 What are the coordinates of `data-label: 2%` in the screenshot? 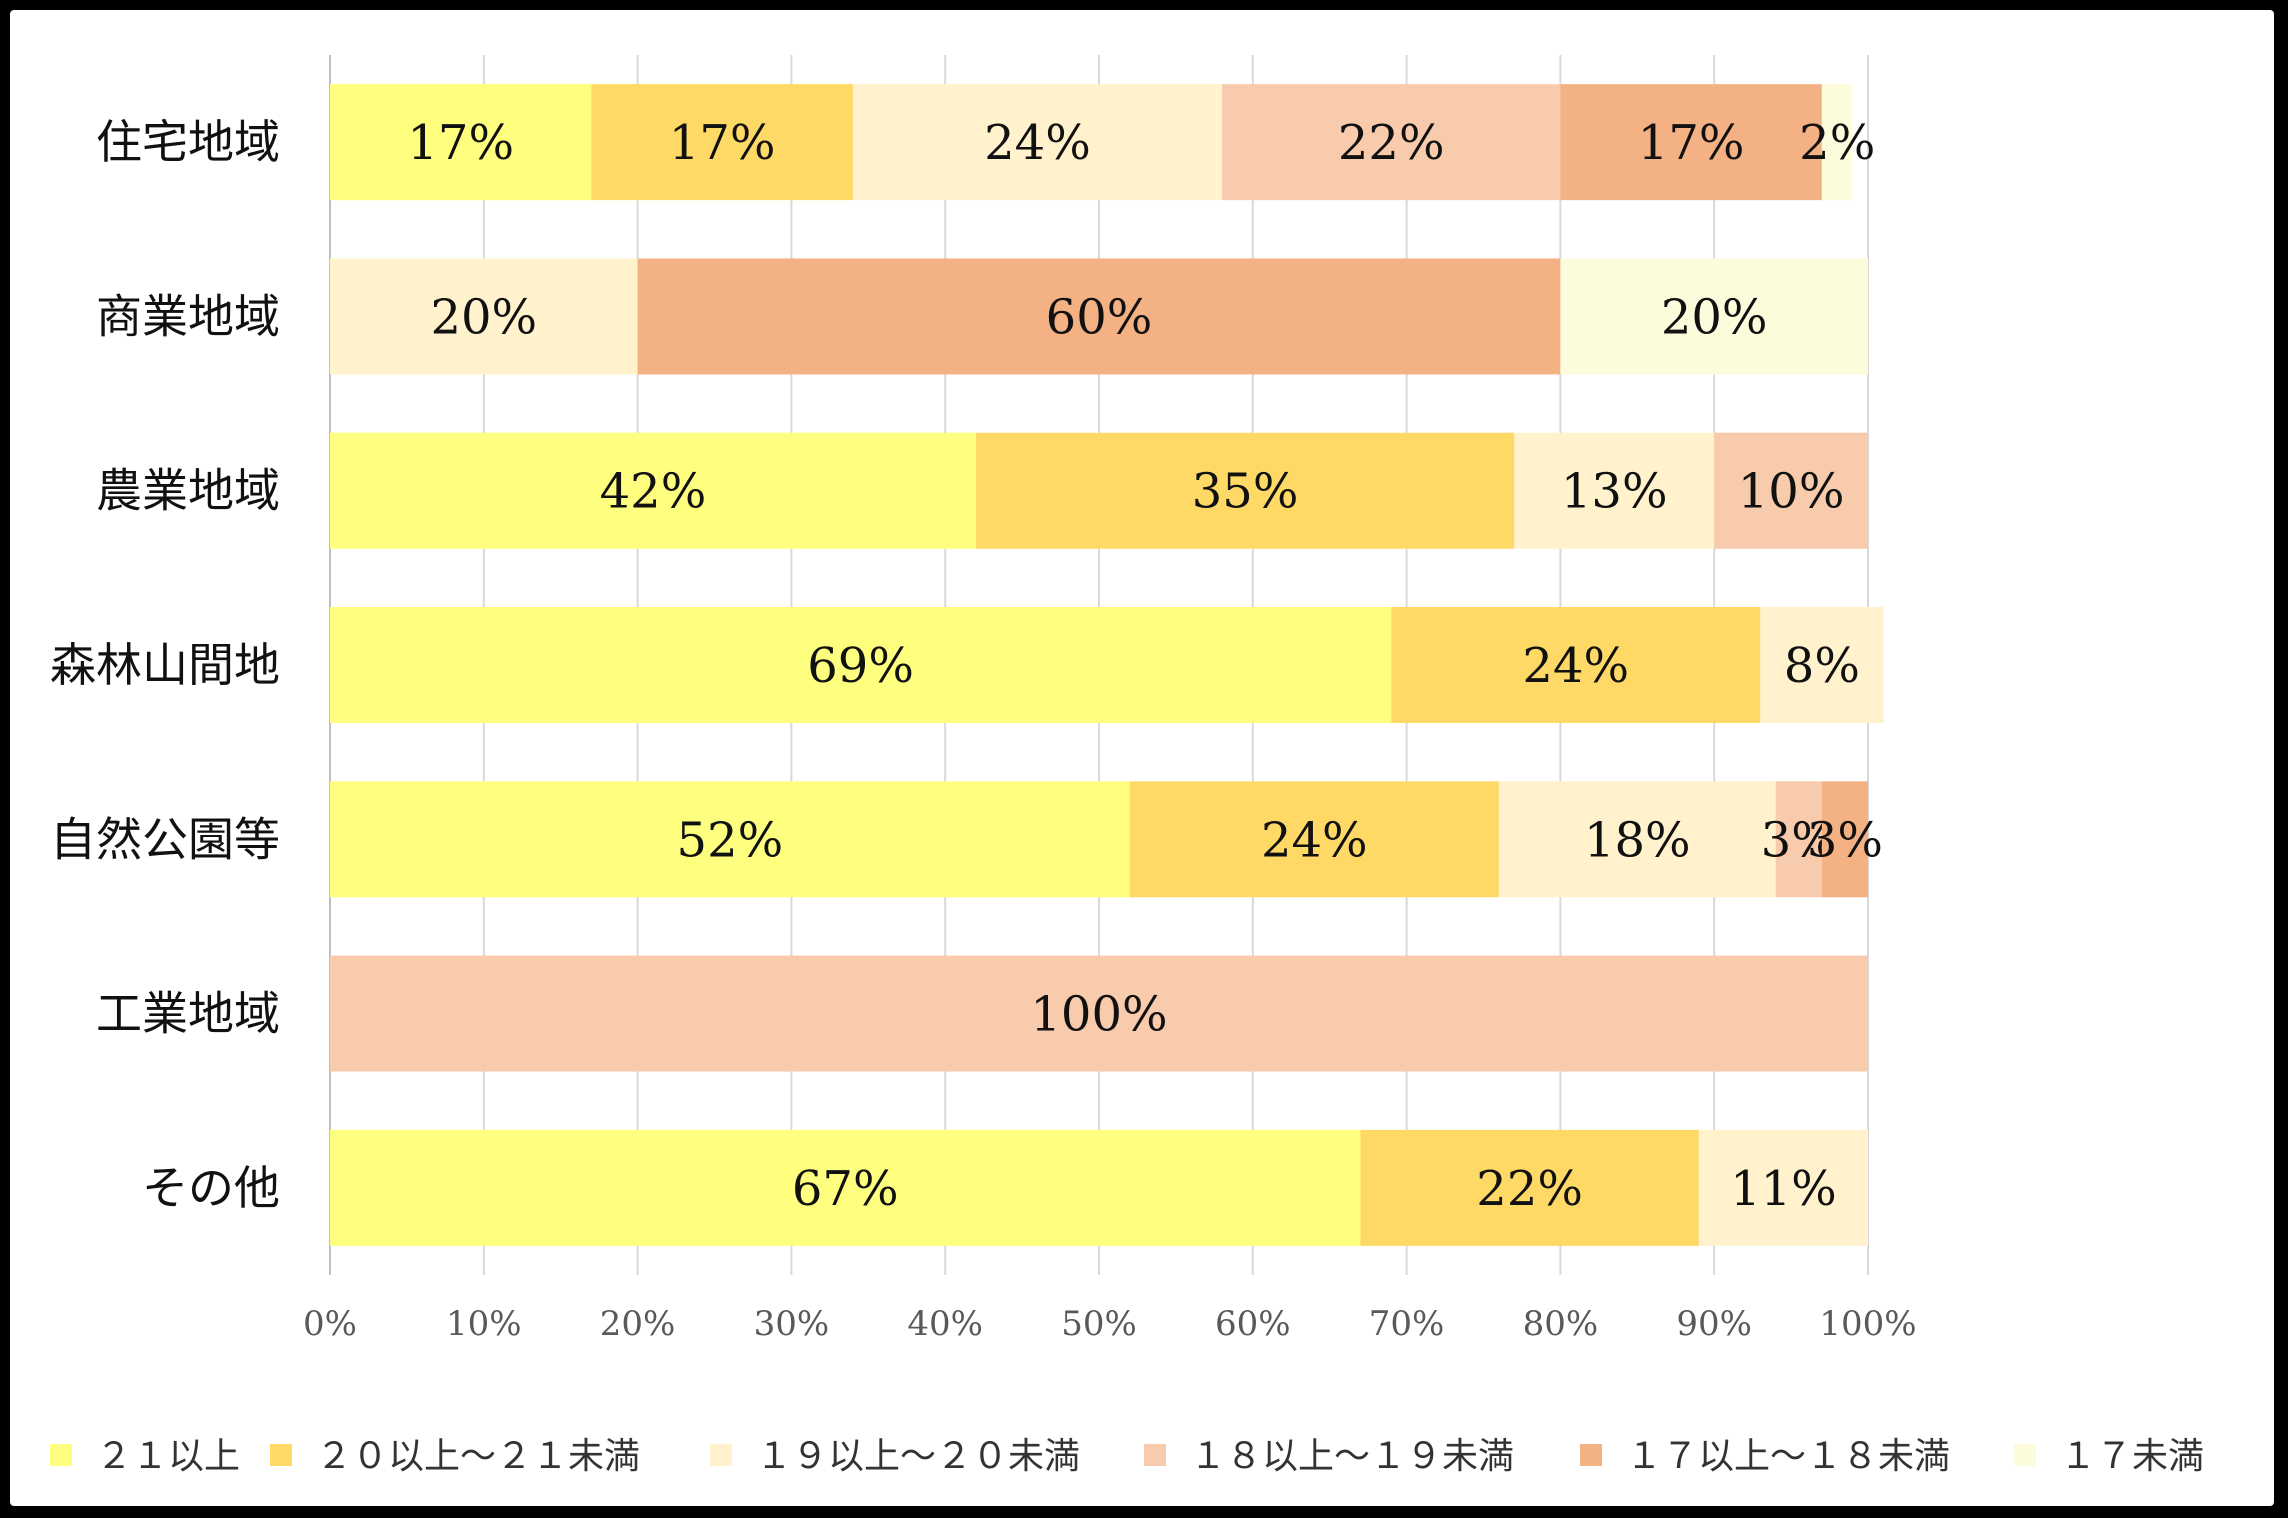 It's located at (1837, 143).